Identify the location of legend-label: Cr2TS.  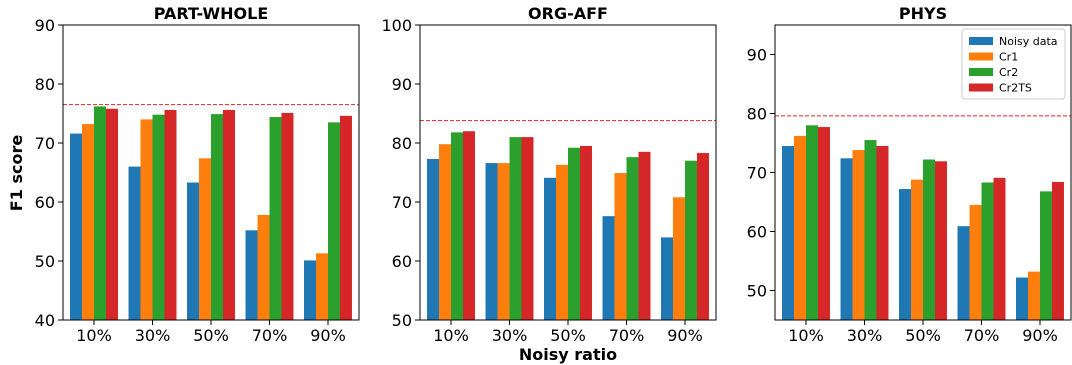
(1015, 88).